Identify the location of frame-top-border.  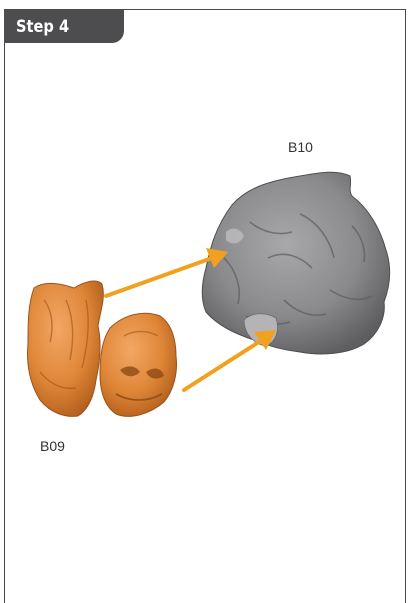
(205, 9).